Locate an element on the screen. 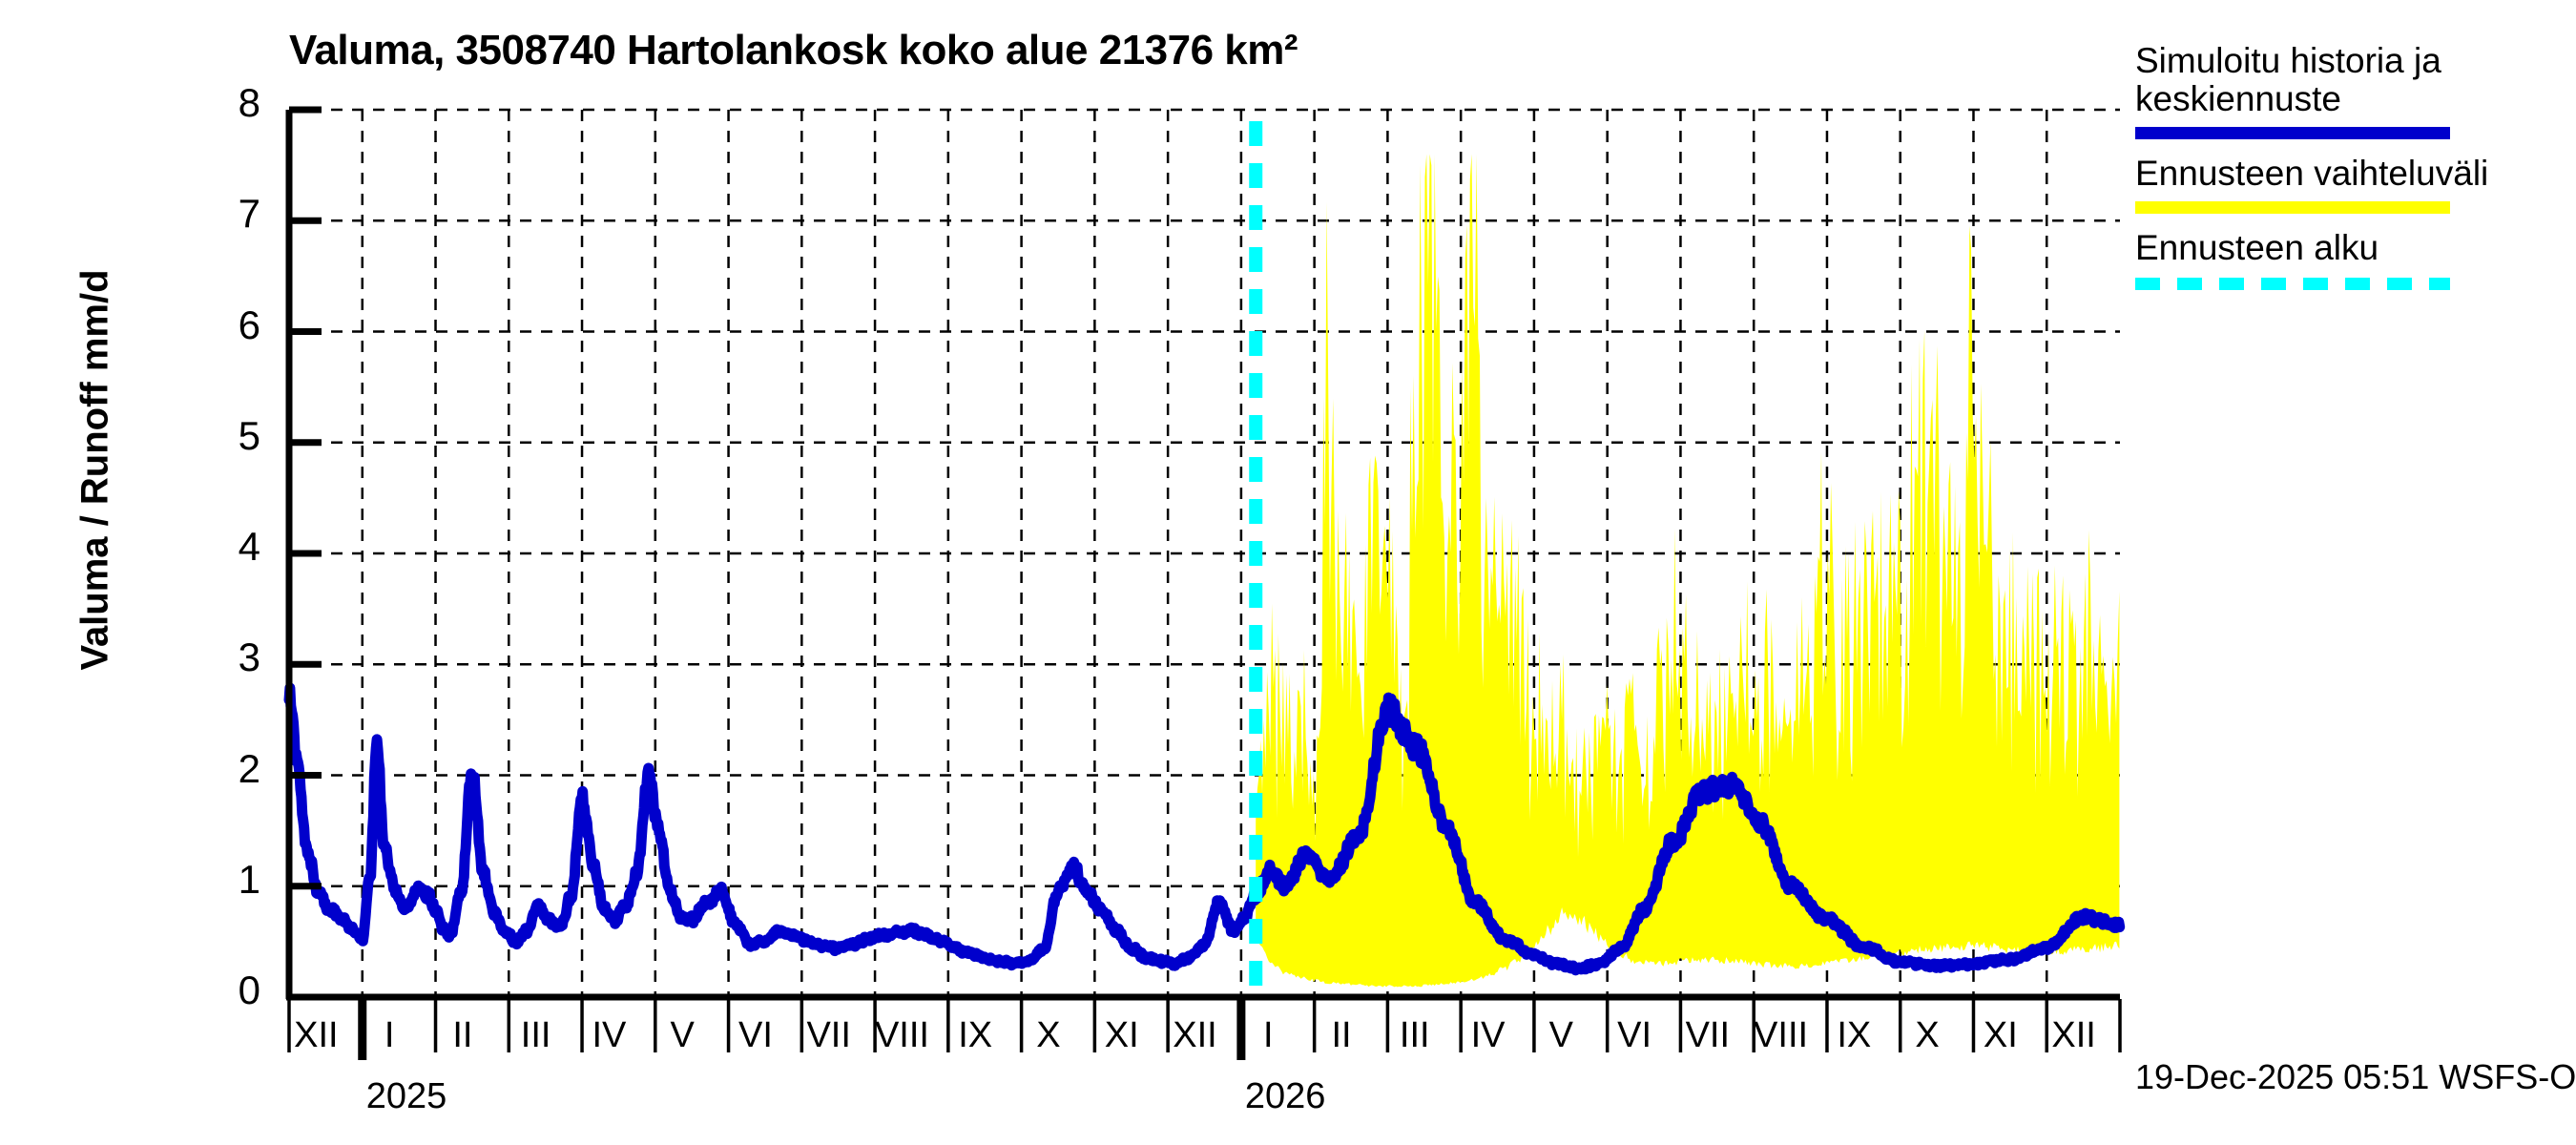  x-tick-13-I: I is located at coordinates (1268, 1035).